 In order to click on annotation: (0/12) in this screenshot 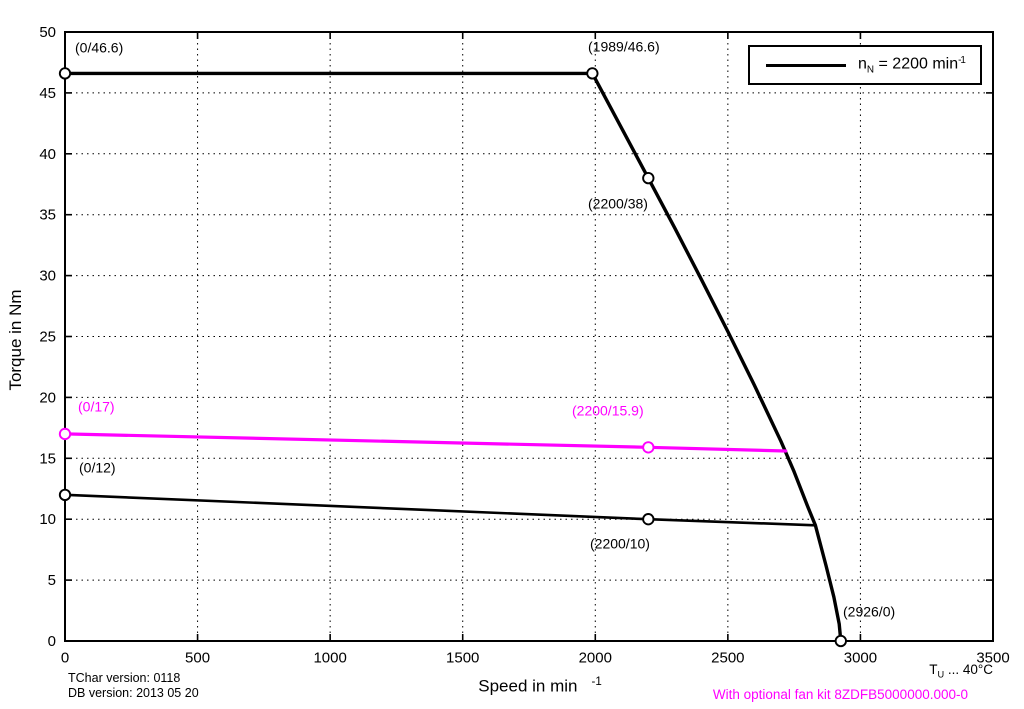, I will do `click(97, 467)`.